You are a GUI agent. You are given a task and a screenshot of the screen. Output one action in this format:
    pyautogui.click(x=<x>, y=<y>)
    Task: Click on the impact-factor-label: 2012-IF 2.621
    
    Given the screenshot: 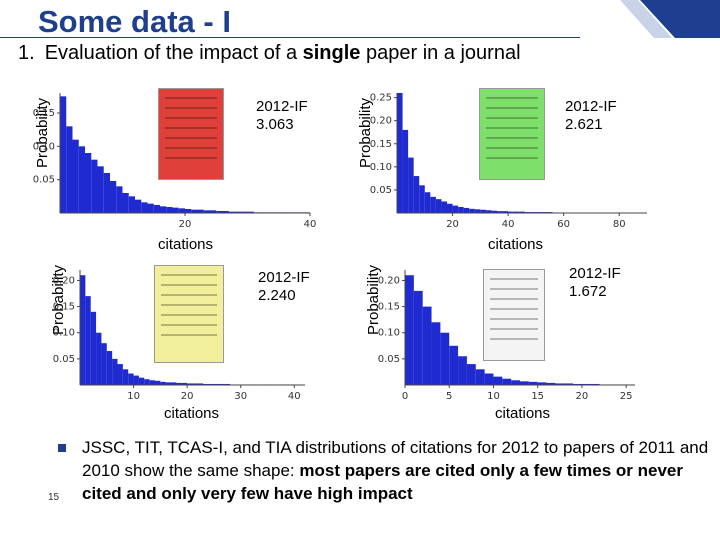 What is the action you would take?
    pyautogui.click(x=591, y=116)
    